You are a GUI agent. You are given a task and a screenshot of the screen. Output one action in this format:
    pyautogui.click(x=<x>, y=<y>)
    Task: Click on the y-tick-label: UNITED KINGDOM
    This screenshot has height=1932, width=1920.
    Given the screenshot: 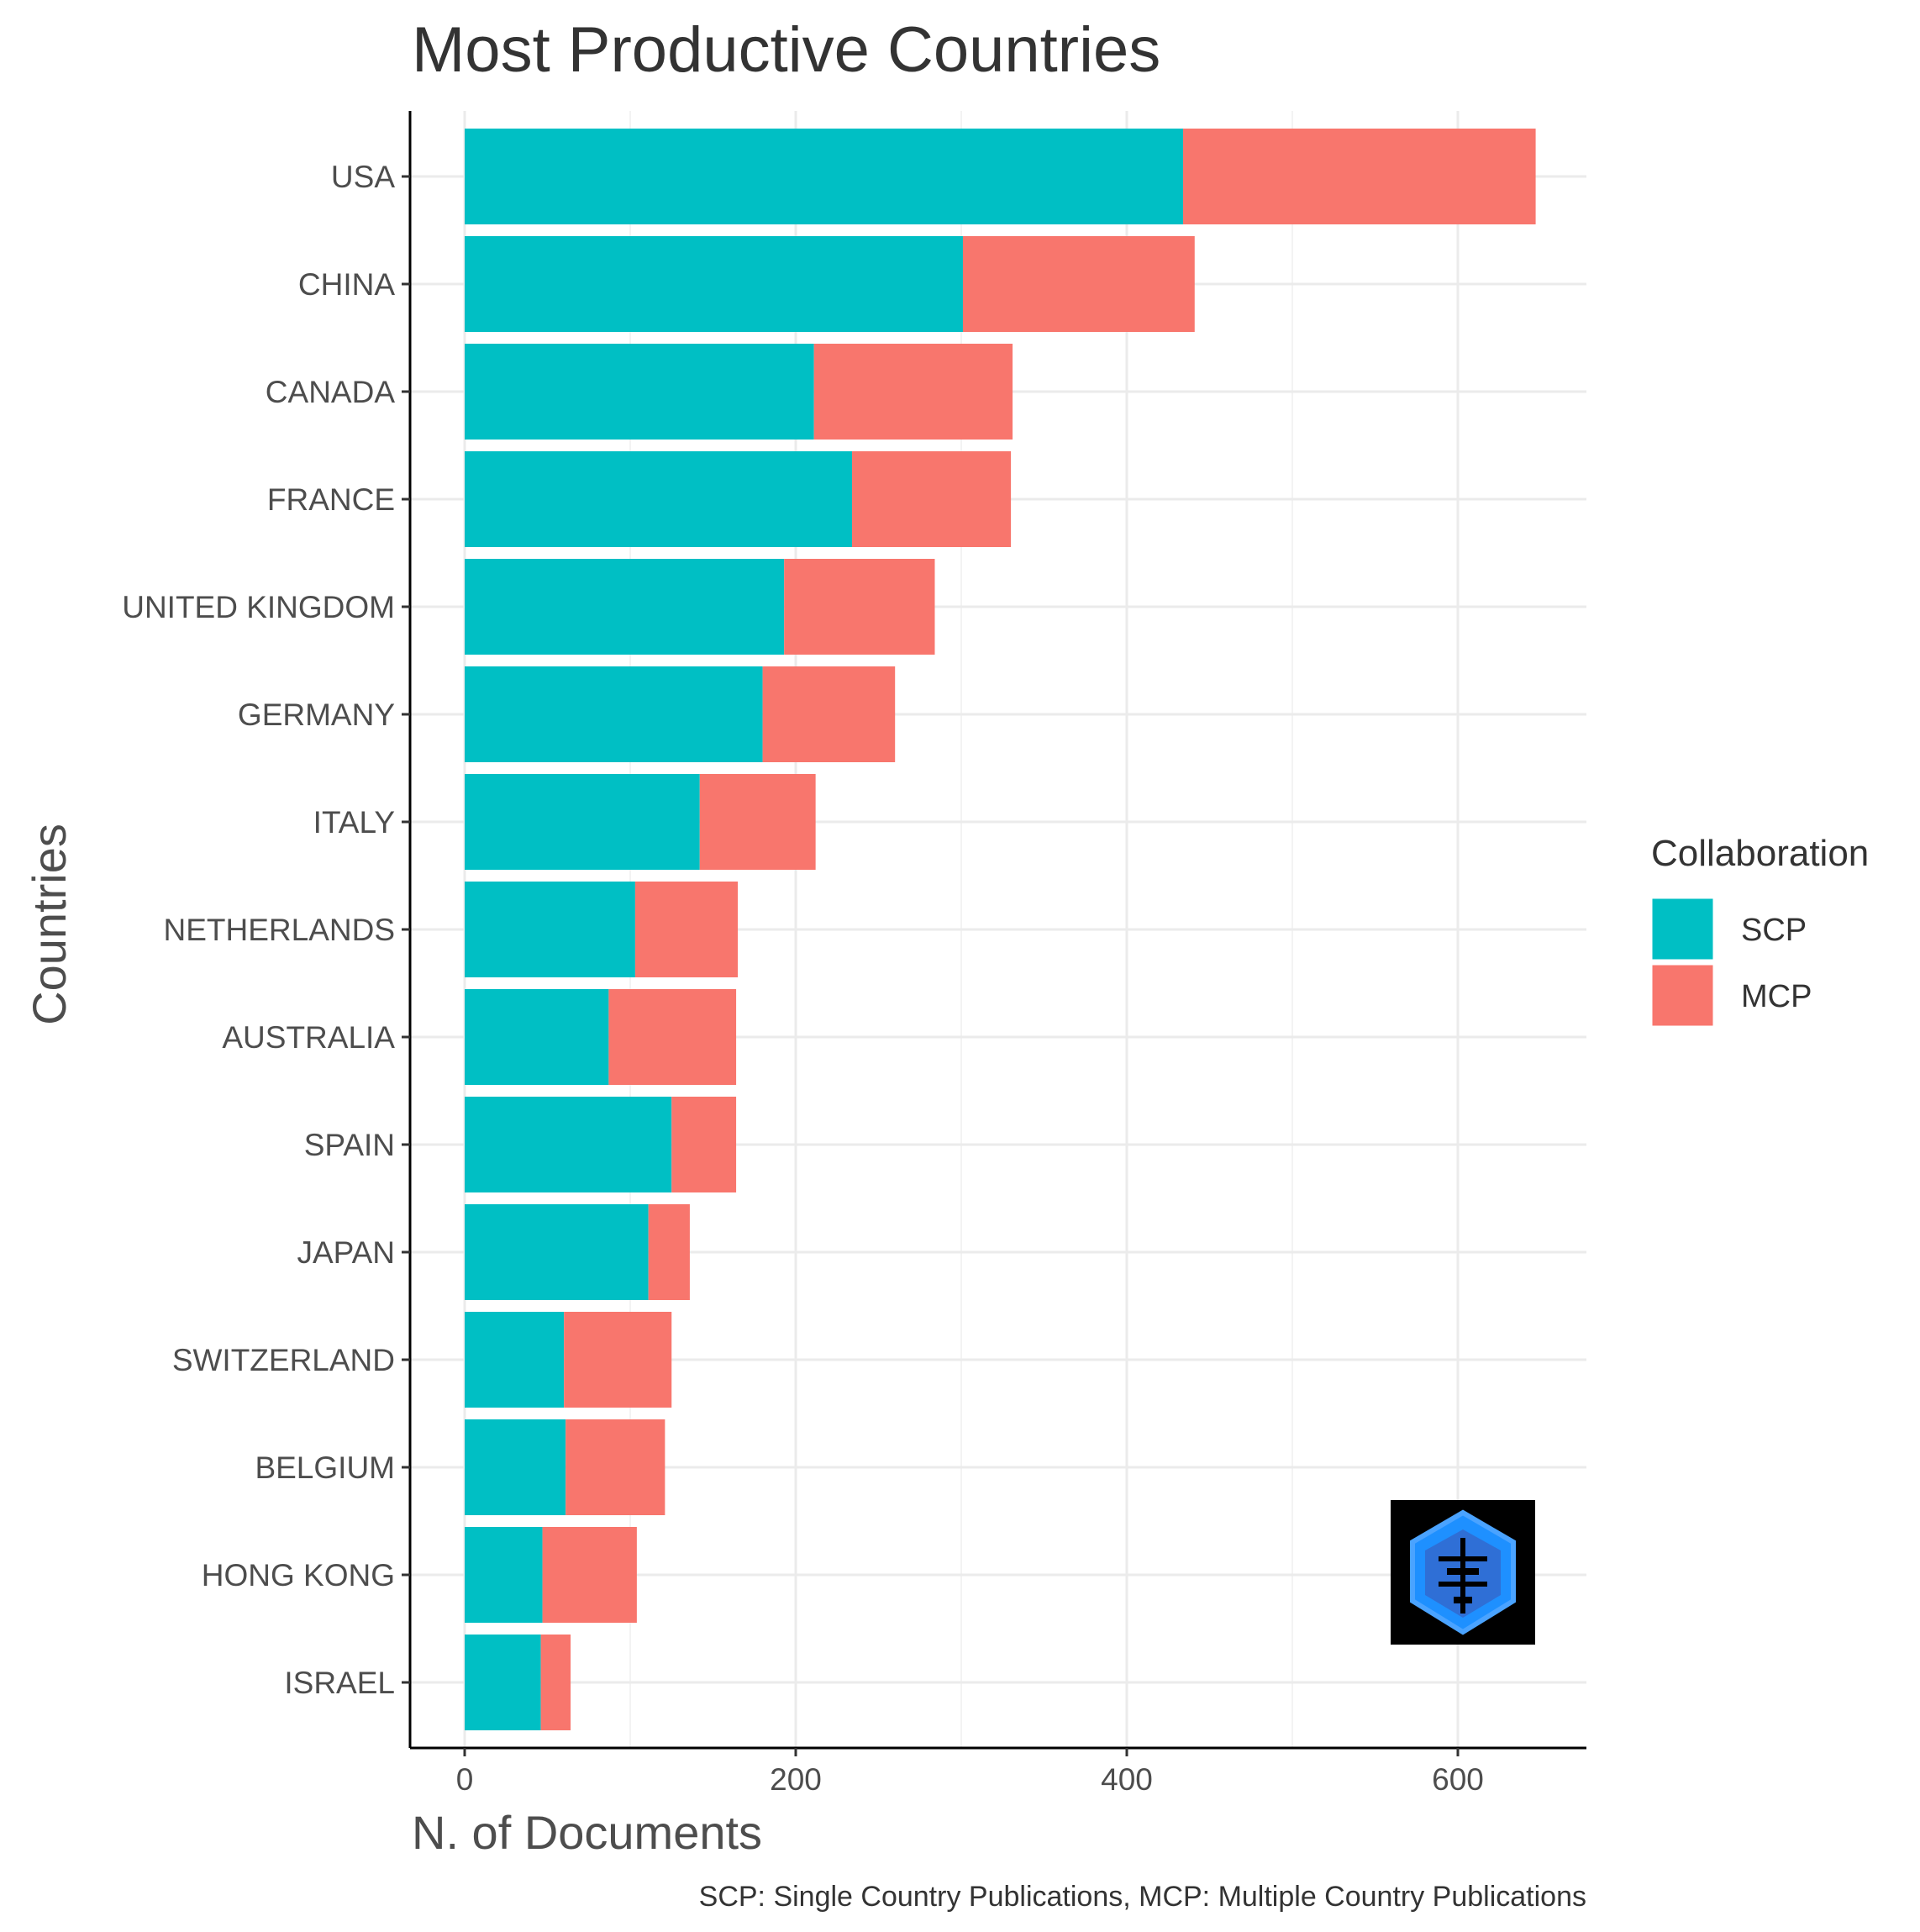 What is the action you would take?
    pyautogui.click(x=258, y=607)
    